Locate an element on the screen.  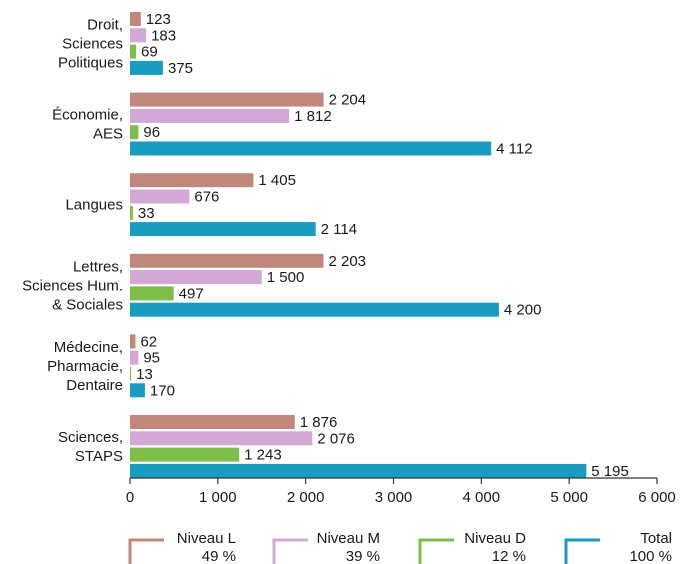
data-label: 2 204 is located at coordinates (348, 100).